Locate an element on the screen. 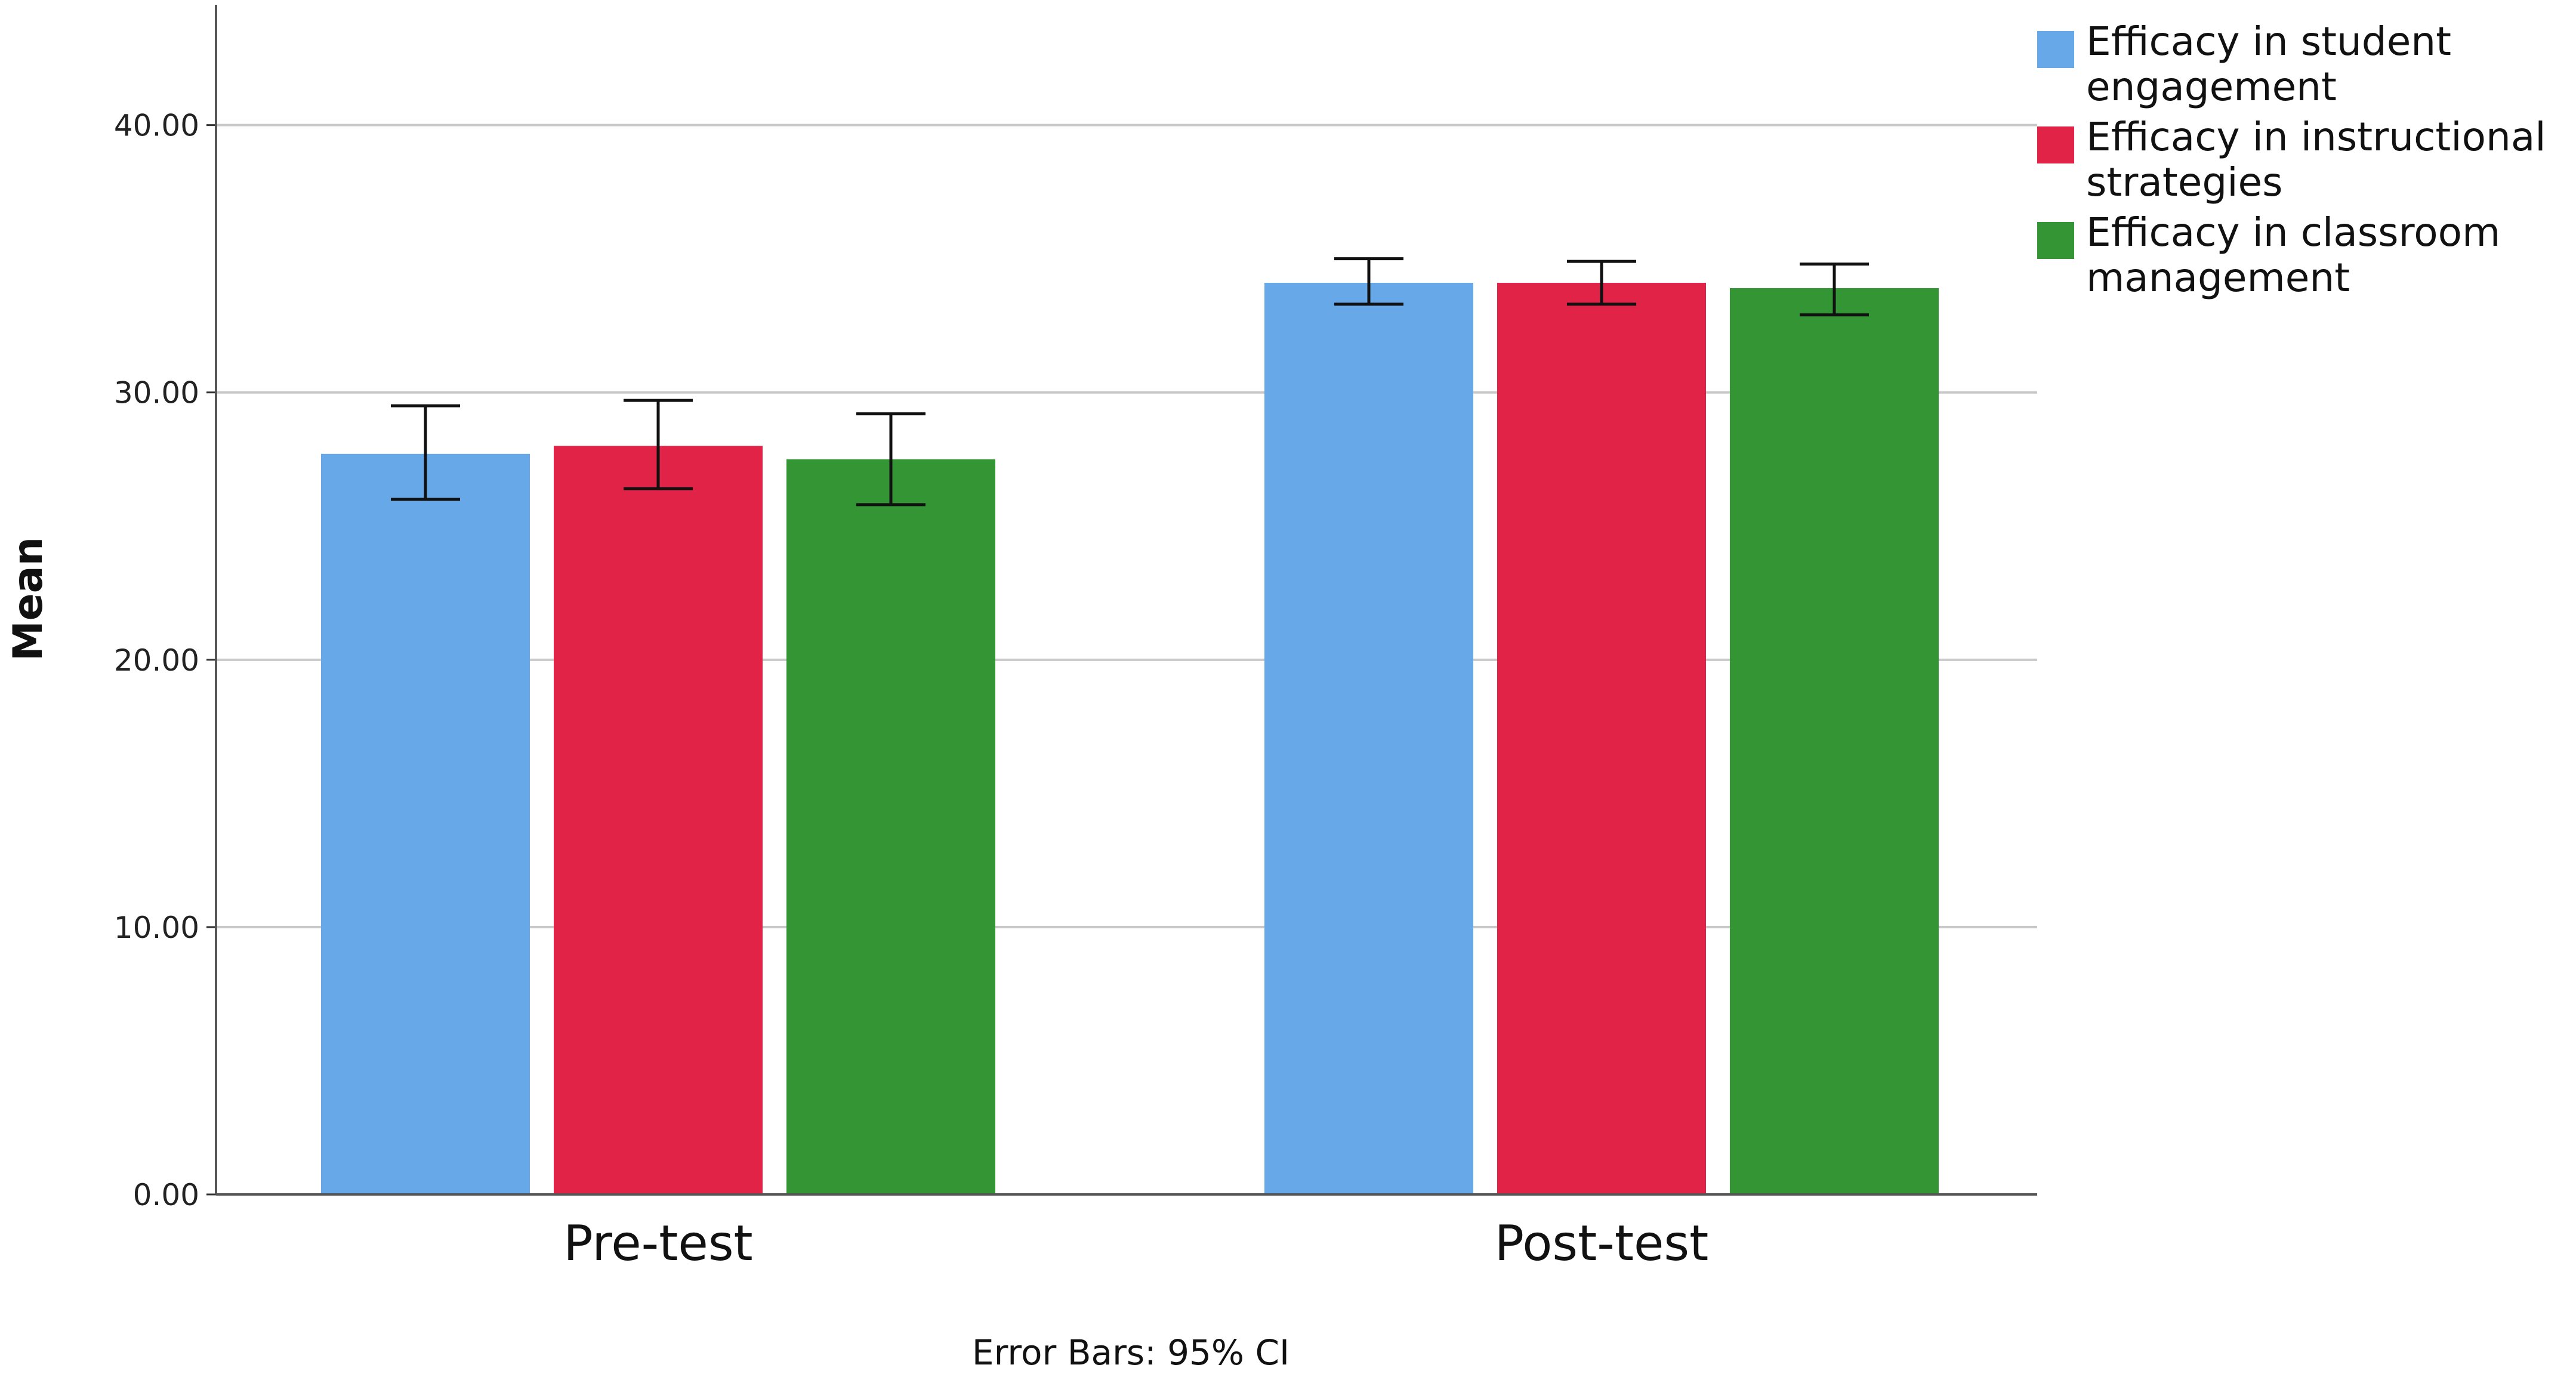  y-tick-label: 20.00 is located at coordinates (156, 660).